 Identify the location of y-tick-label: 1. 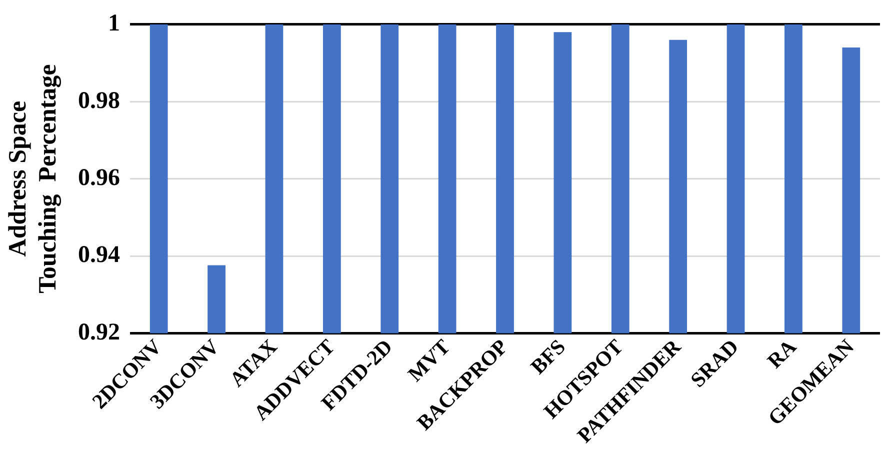
(114, 23).